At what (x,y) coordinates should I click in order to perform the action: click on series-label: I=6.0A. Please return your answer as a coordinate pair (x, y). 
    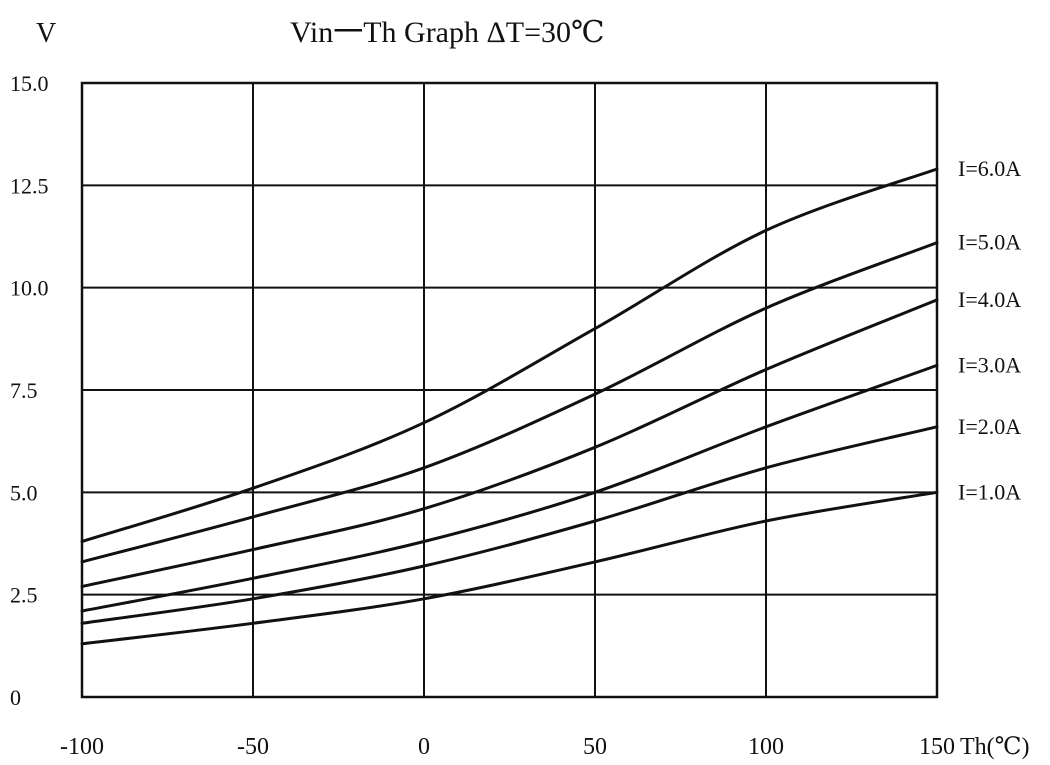
    Looking at the image, I should click on (989, 168).